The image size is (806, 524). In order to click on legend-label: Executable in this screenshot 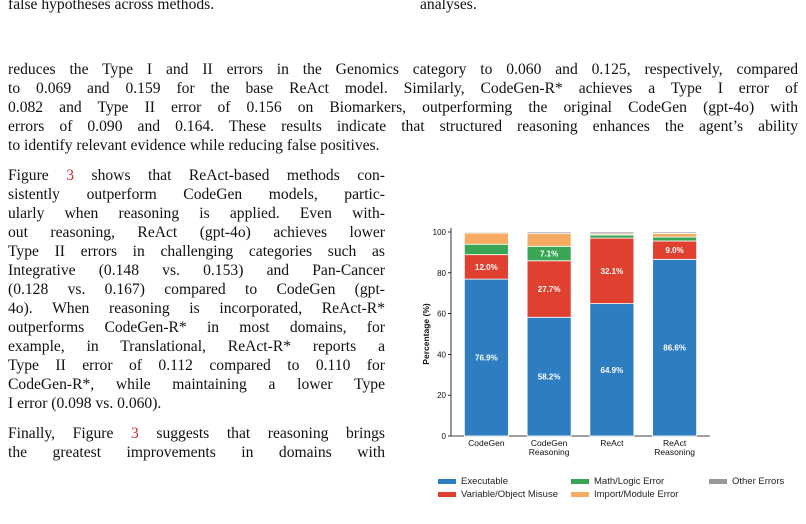, I will do `click(485, 481)`.